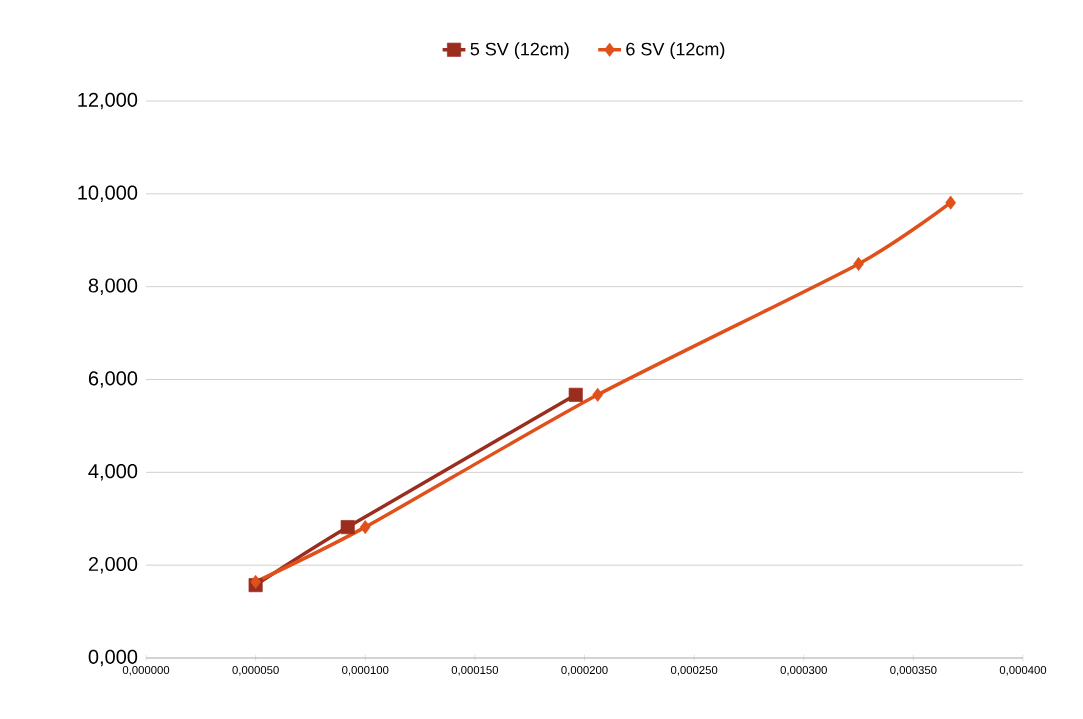 The height and width of the screenshot is (719, 1083). I want to click on x-tick-label: 0,000150, so click(475, 671).